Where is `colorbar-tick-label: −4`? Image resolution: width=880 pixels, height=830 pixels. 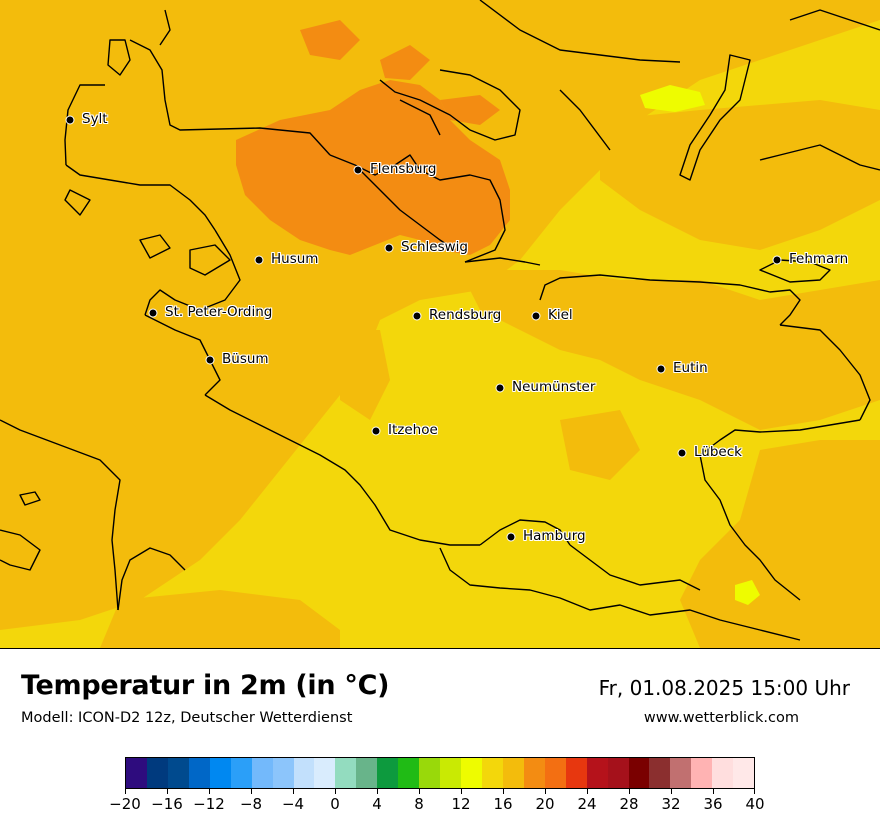 colorbar-tick-label: −4 is located at coordinates (293, 804).